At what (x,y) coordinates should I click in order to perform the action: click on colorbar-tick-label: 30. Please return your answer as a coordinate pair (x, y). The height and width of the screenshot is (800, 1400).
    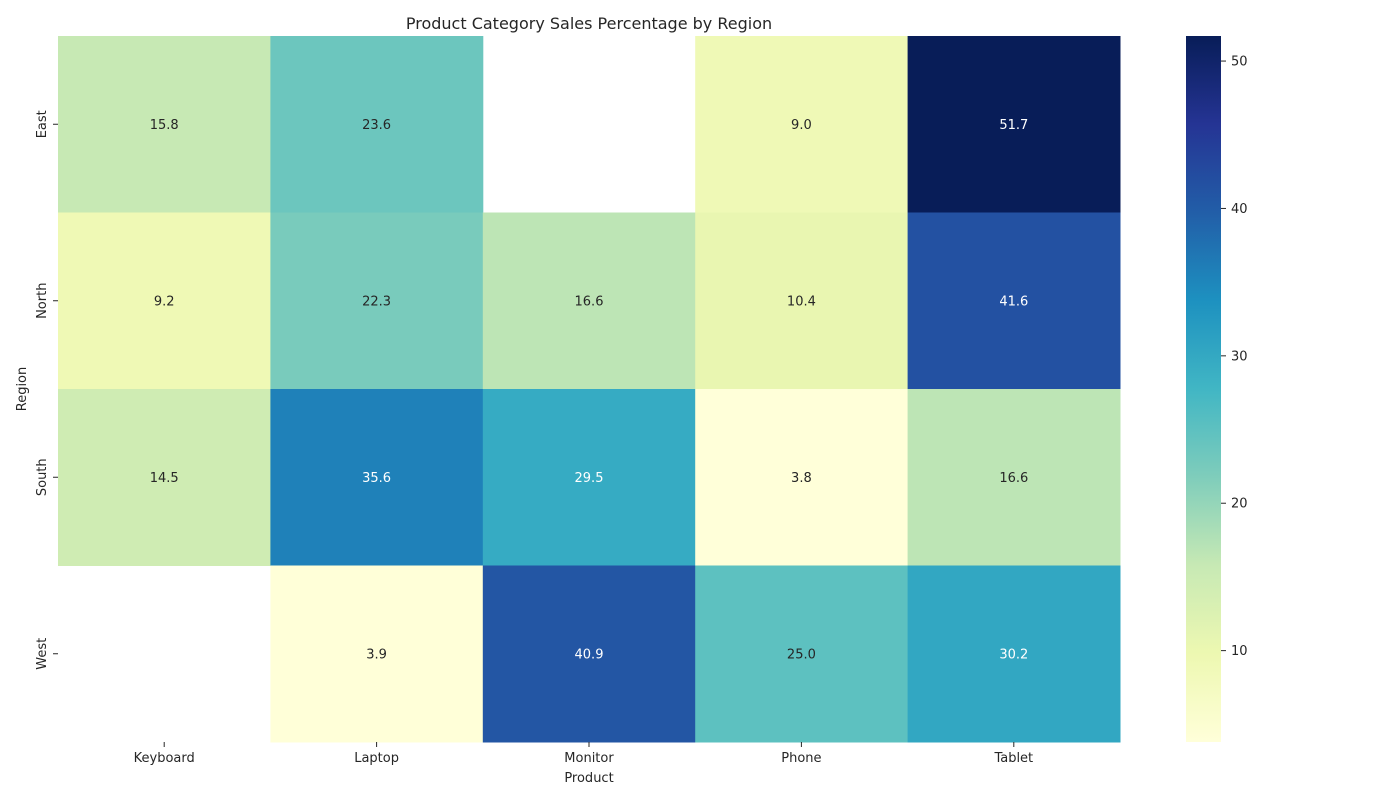
    Looking at the image, I should click on (1239, 356).